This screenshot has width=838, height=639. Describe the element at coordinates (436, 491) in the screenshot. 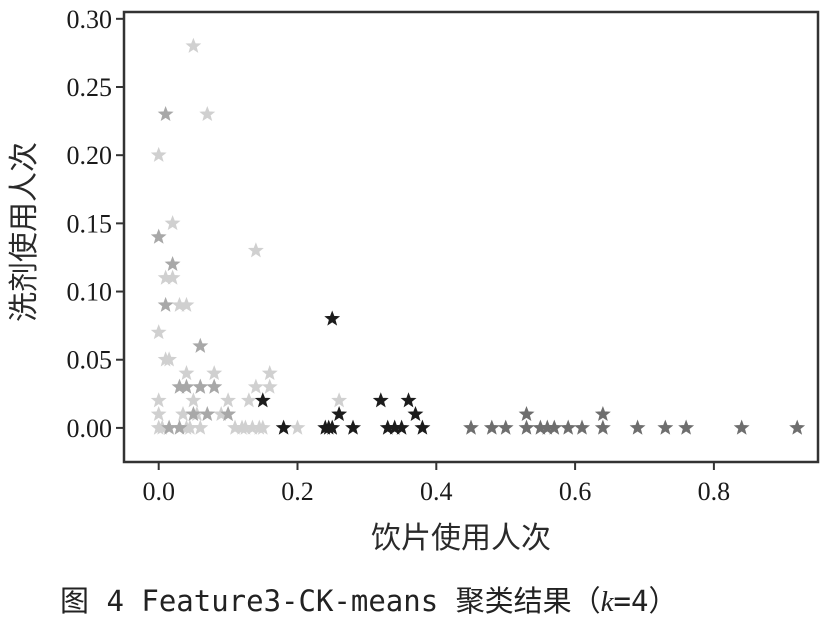

I see `x-tick-label: 0.4` at that location.